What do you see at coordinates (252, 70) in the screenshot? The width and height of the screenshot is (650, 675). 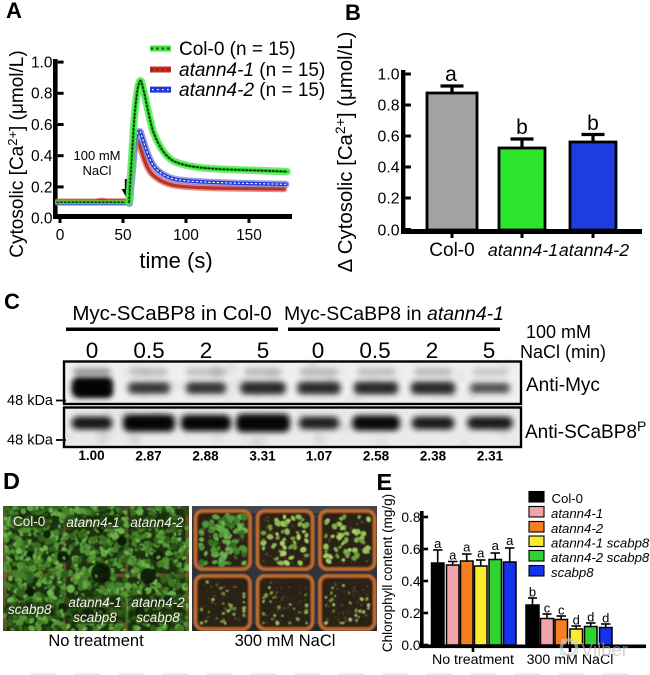 I see `svg-text: atann4-1 (n = 15)` at bounding box center [252, 70].